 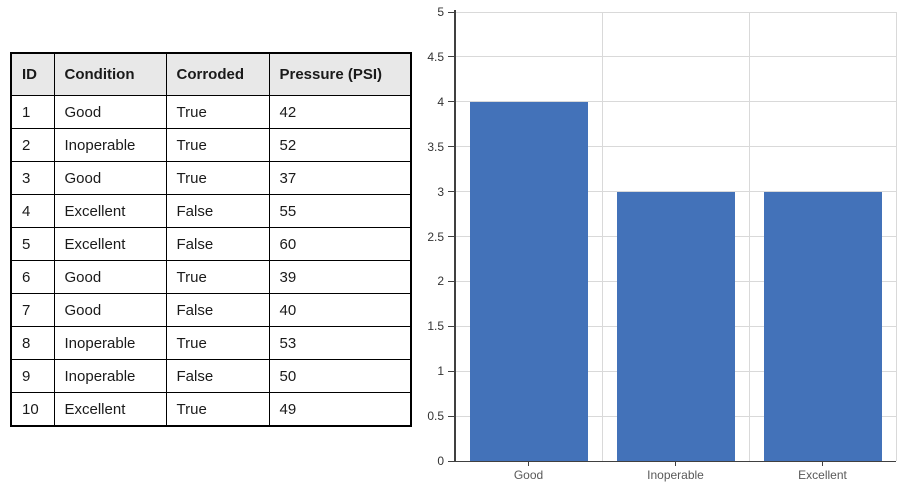 I want to click on table-cell: 40, so click(x=340, y=310).